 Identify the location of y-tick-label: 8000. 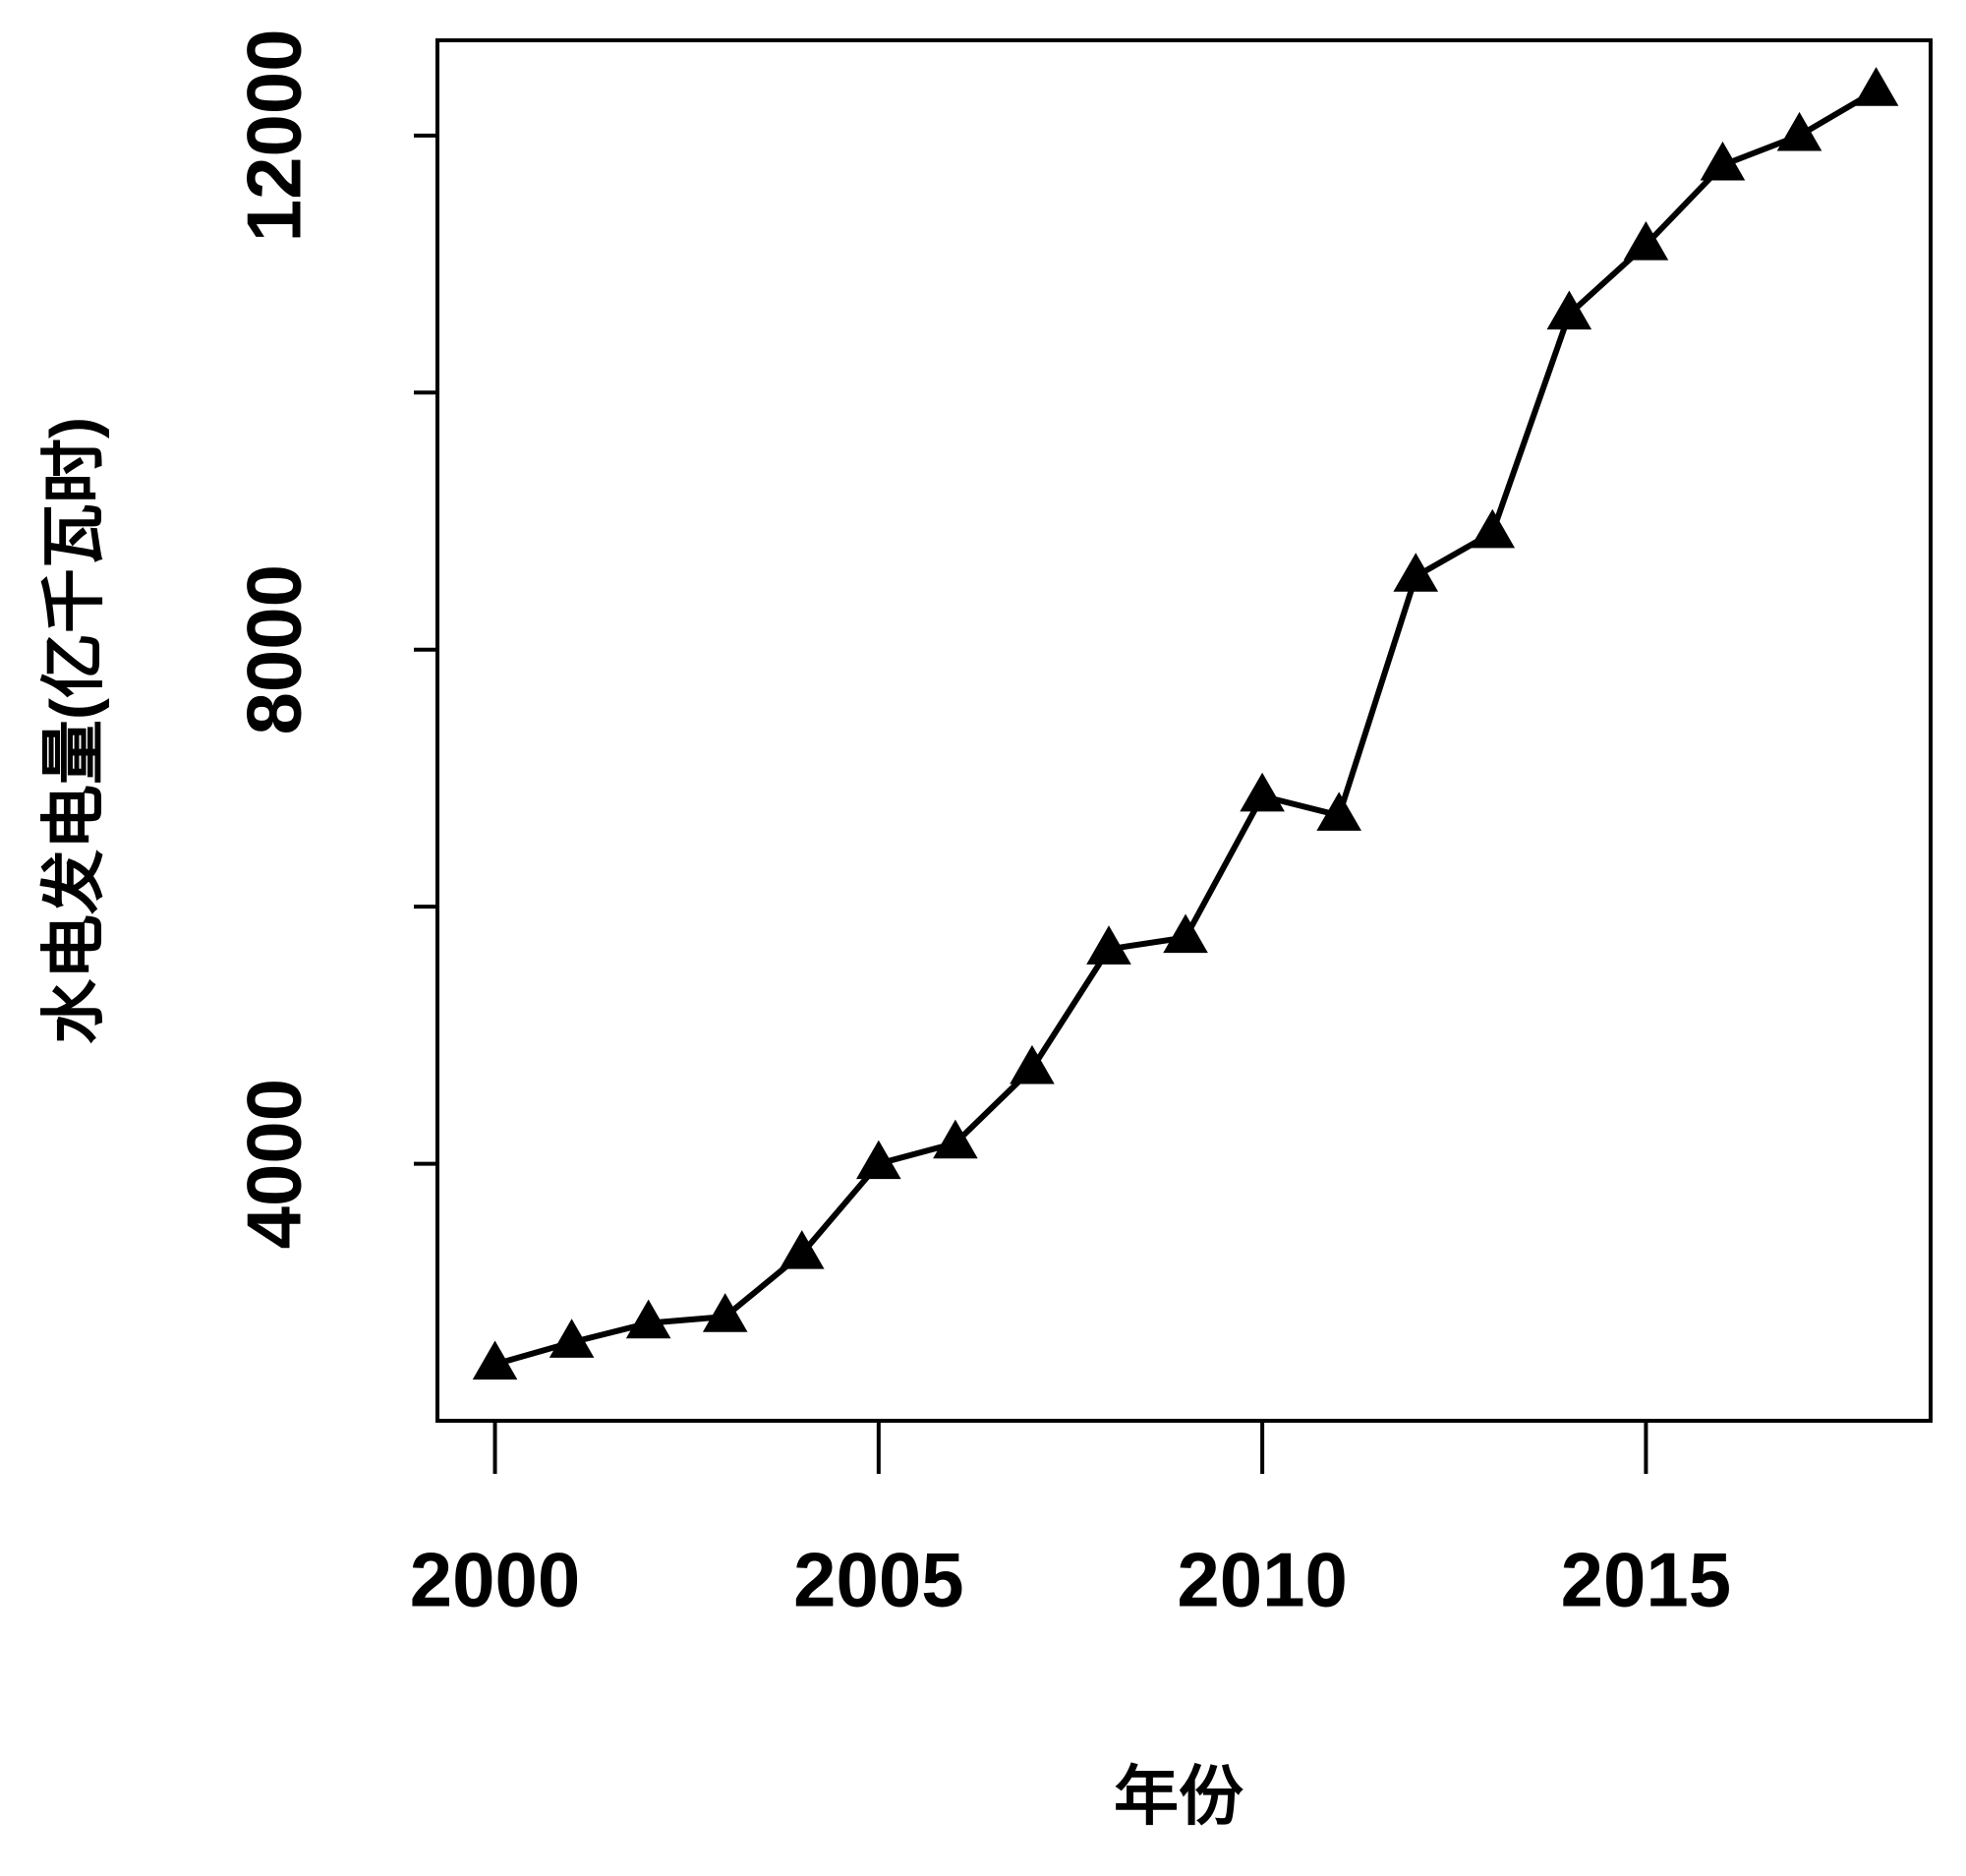
(275, 649).